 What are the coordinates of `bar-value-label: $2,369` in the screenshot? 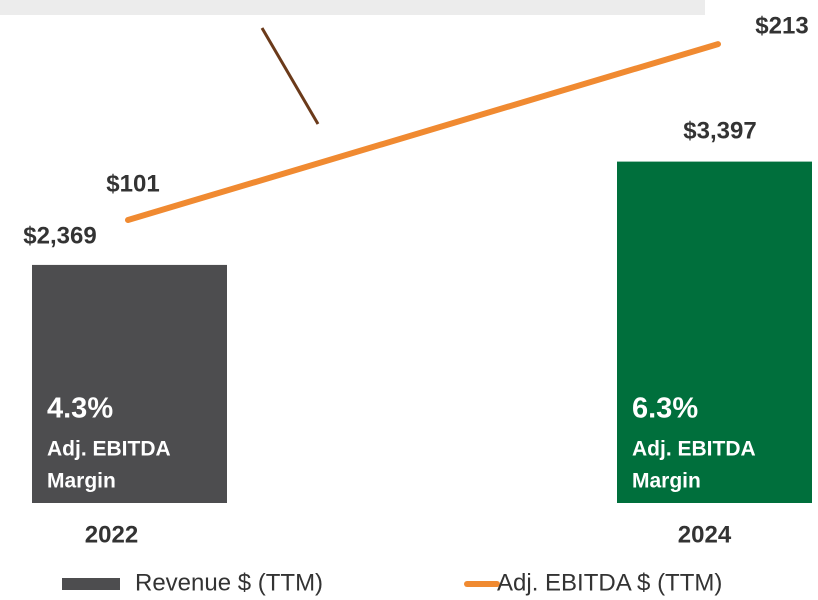 It's located at (59, 235).